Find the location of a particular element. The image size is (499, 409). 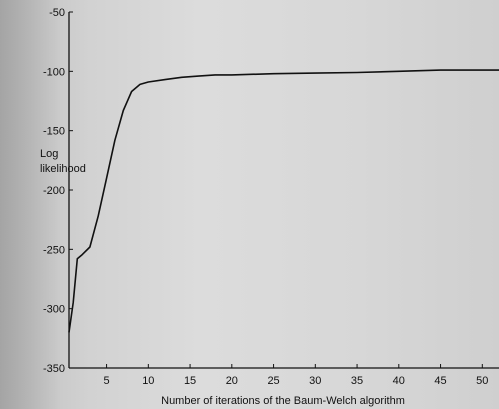

x-tick-label: 50 is located at coordinates (482, 381).